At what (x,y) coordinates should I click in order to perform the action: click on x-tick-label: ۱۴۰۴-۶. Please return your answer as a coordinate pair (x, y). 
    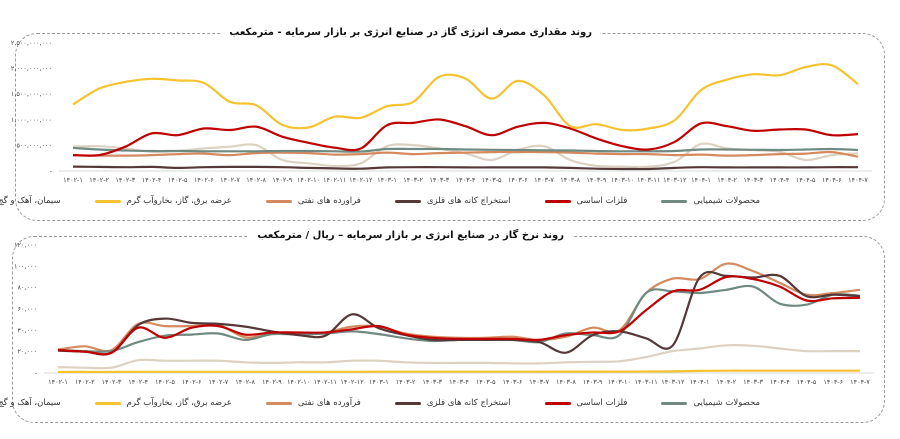
    Looking at the image, I should click on (833, 382).